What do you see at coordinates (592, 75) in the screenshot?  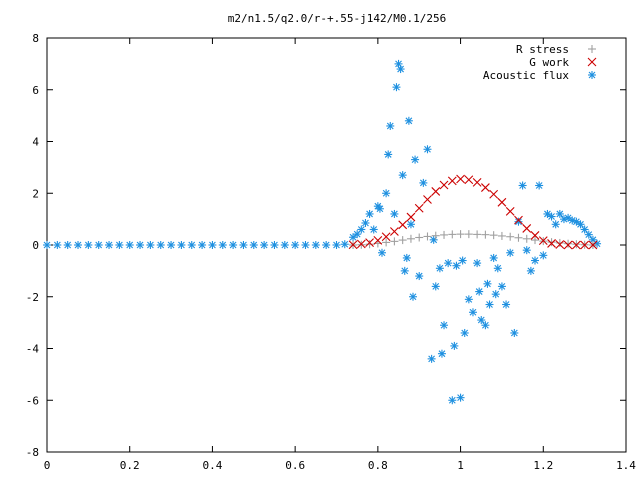 I see `legend-marker` at bounding box center [592, 75].